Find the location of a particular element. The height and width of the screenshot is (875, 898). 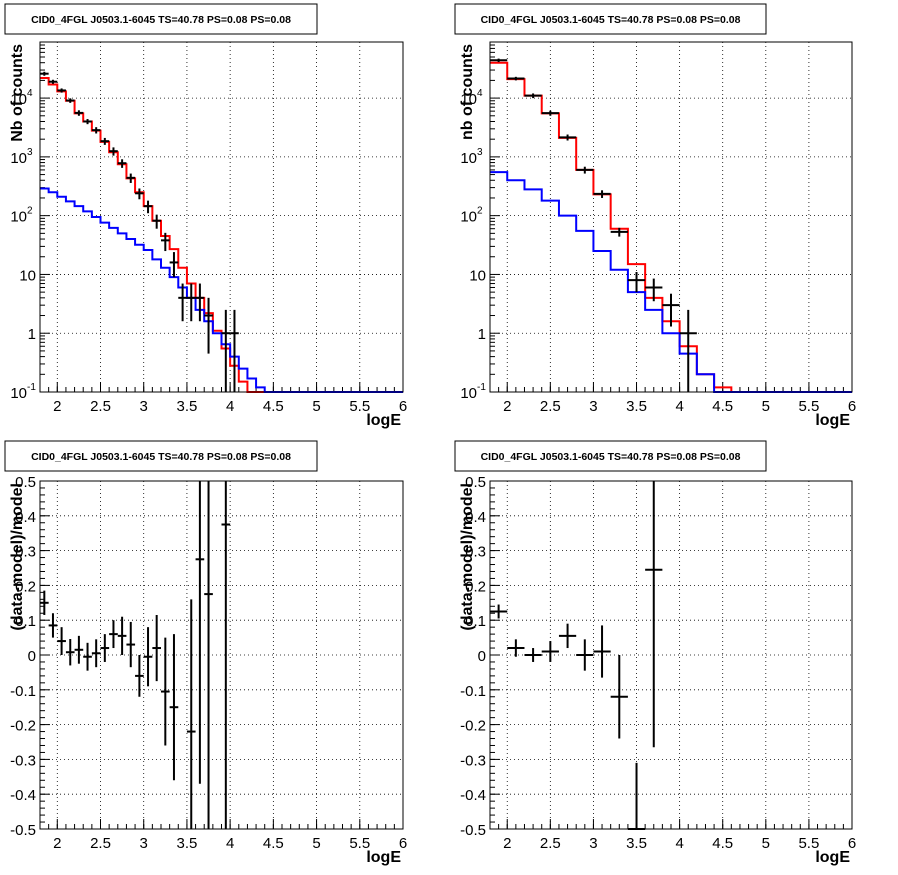

title-box is located at coordinates (161, 19).